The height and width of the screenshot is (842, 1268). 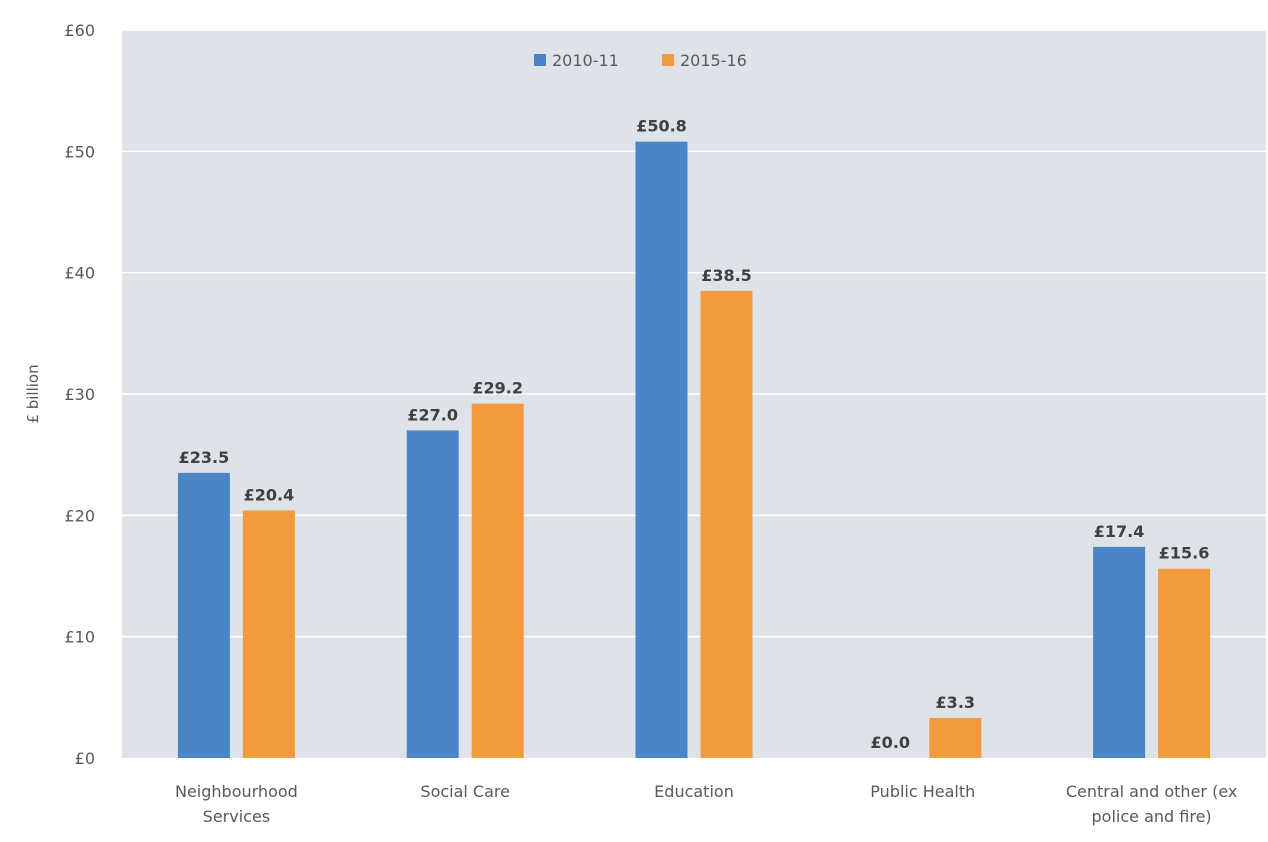 I want to click on x-category-label: Education, so click(x=694, y=791).